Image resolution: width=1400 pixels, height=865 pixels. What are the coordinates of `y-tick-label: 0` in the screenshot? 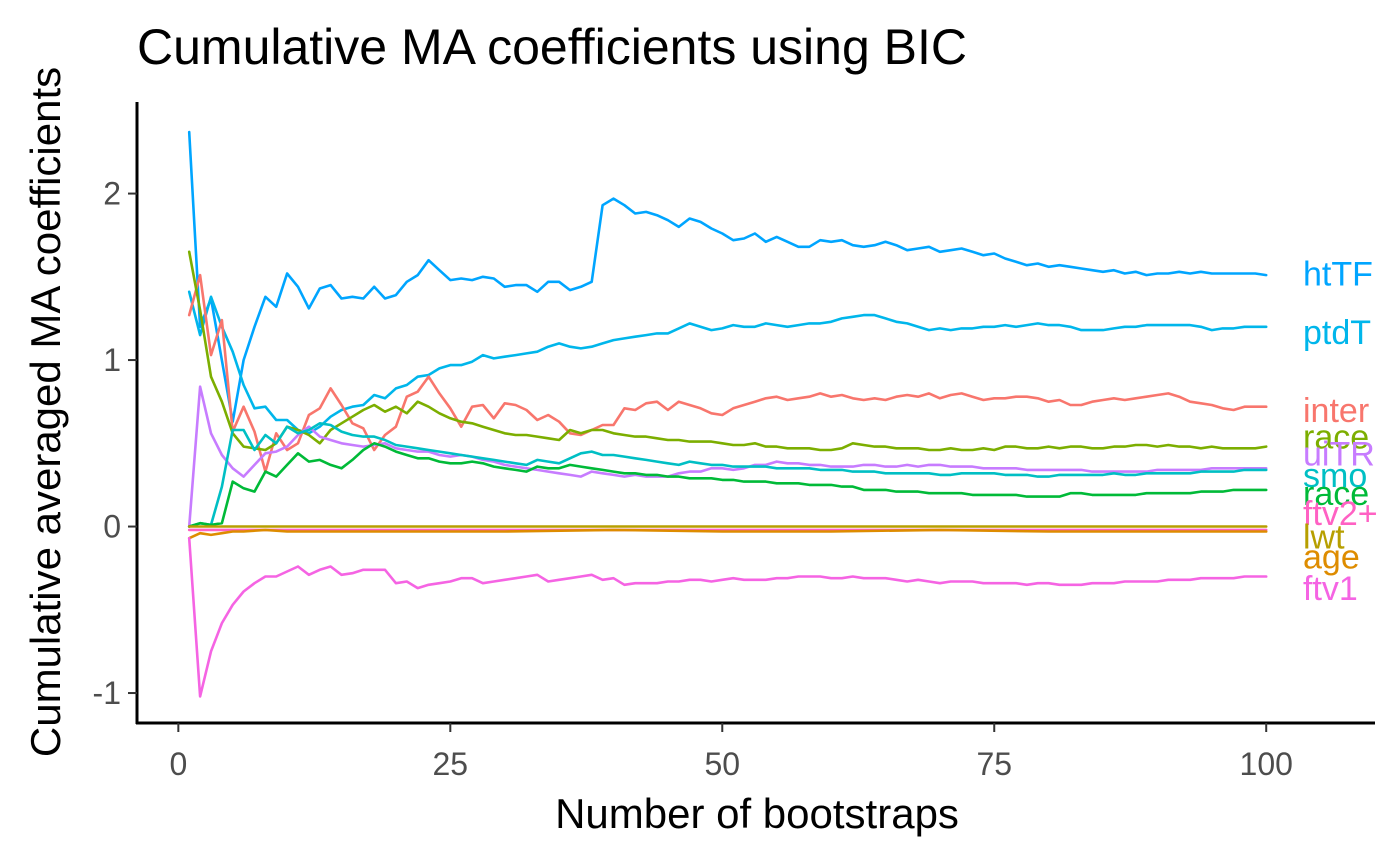 It's located at (112, 527).